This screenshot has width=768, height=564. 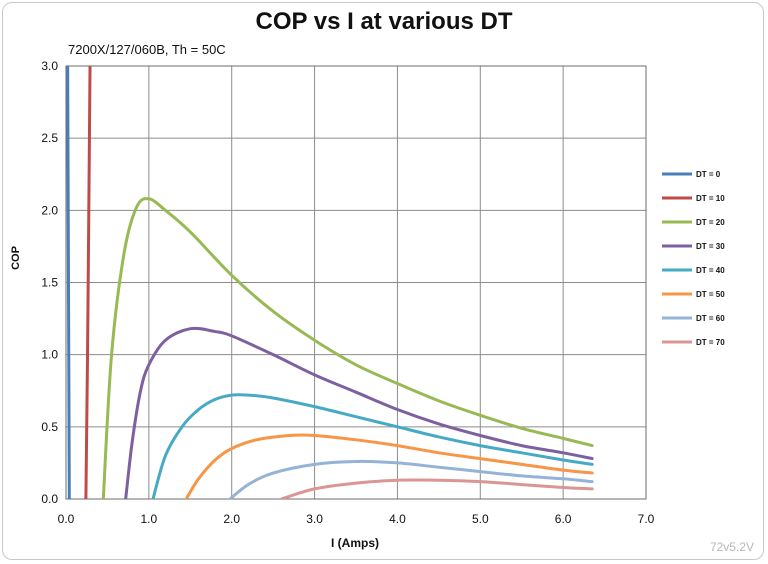 I want to click on y-tick-label: 0.5, so click(x=49, y=427).